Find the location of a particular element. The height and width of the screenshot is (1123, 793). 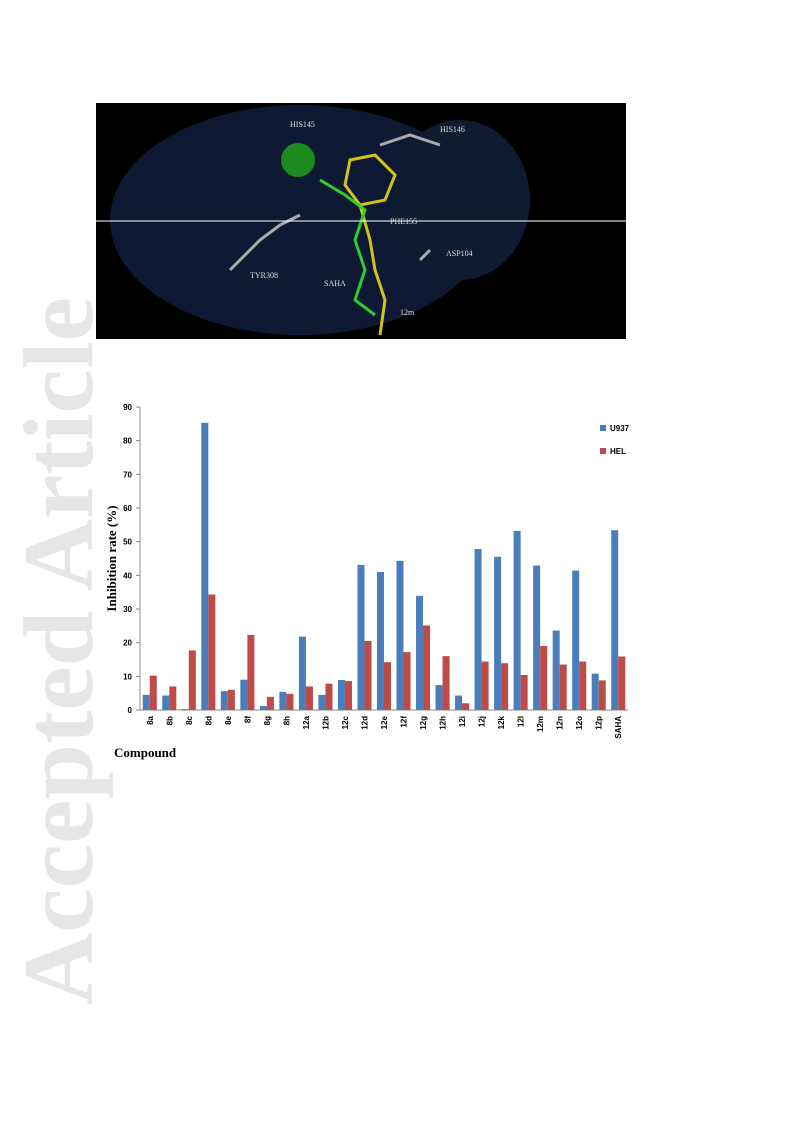

x-tick-label: 8b is located at coordinates (169, 720).